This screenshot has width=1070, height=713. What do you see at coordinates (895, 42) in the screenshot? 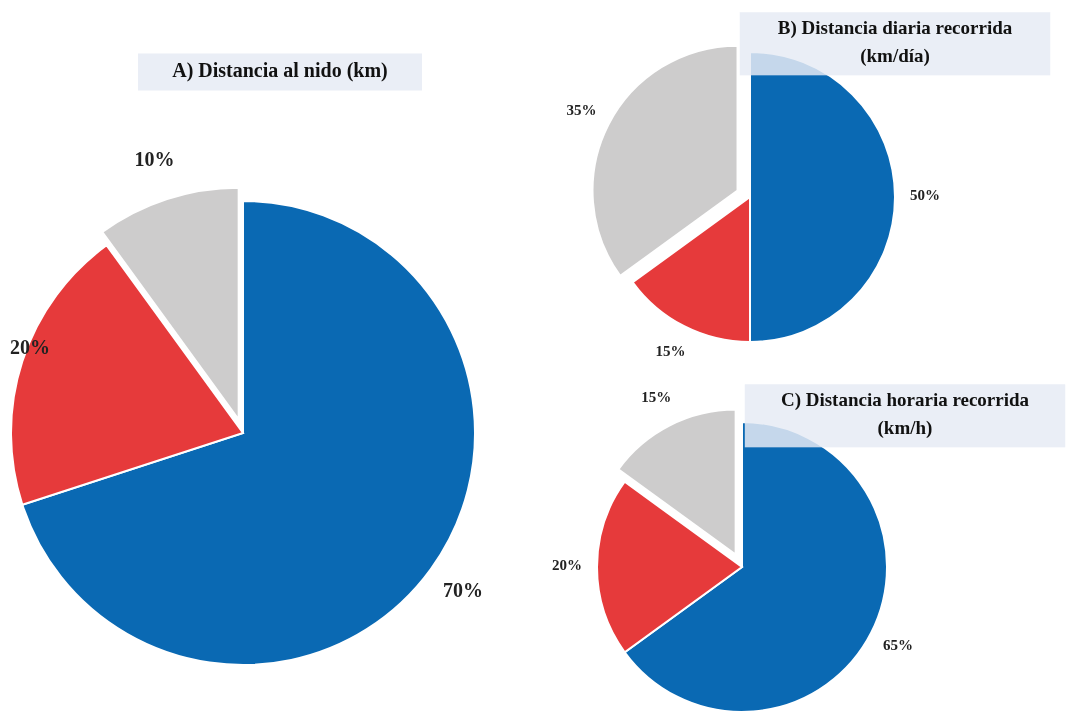
I see `chart-title: B) Distancia diaria recorrida (km/día)` at bounding box center [895, 42].